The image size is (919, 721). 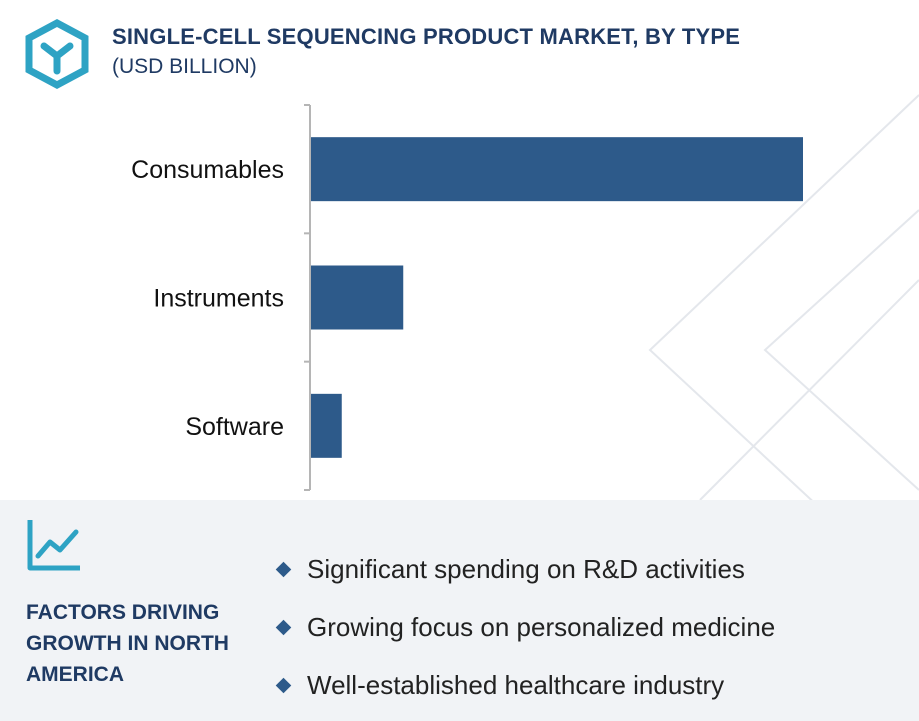 I want to click on category-label: Consumables, so click(x=207, y=170).